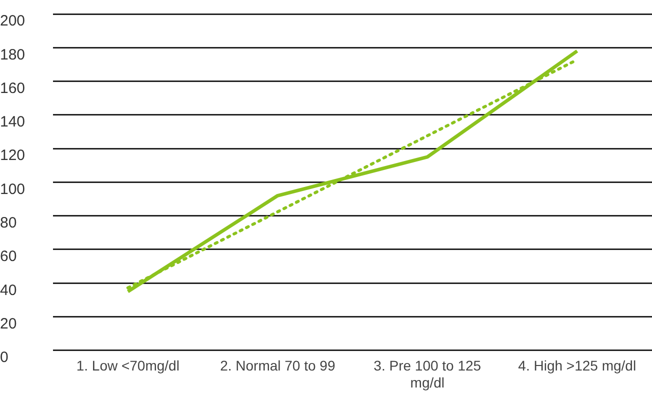 The image size is (652, 400). Describe the element at coordinates (13, 189) in the screenshot. I see `y-tick-label: 100` at that location.